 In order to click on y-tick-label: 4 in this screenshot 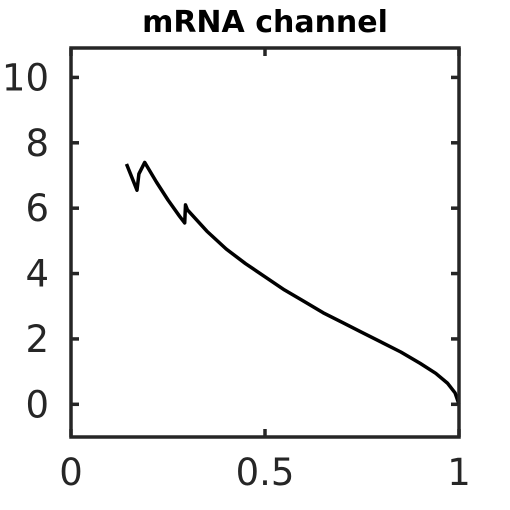, I will do `click(37, 274)`.